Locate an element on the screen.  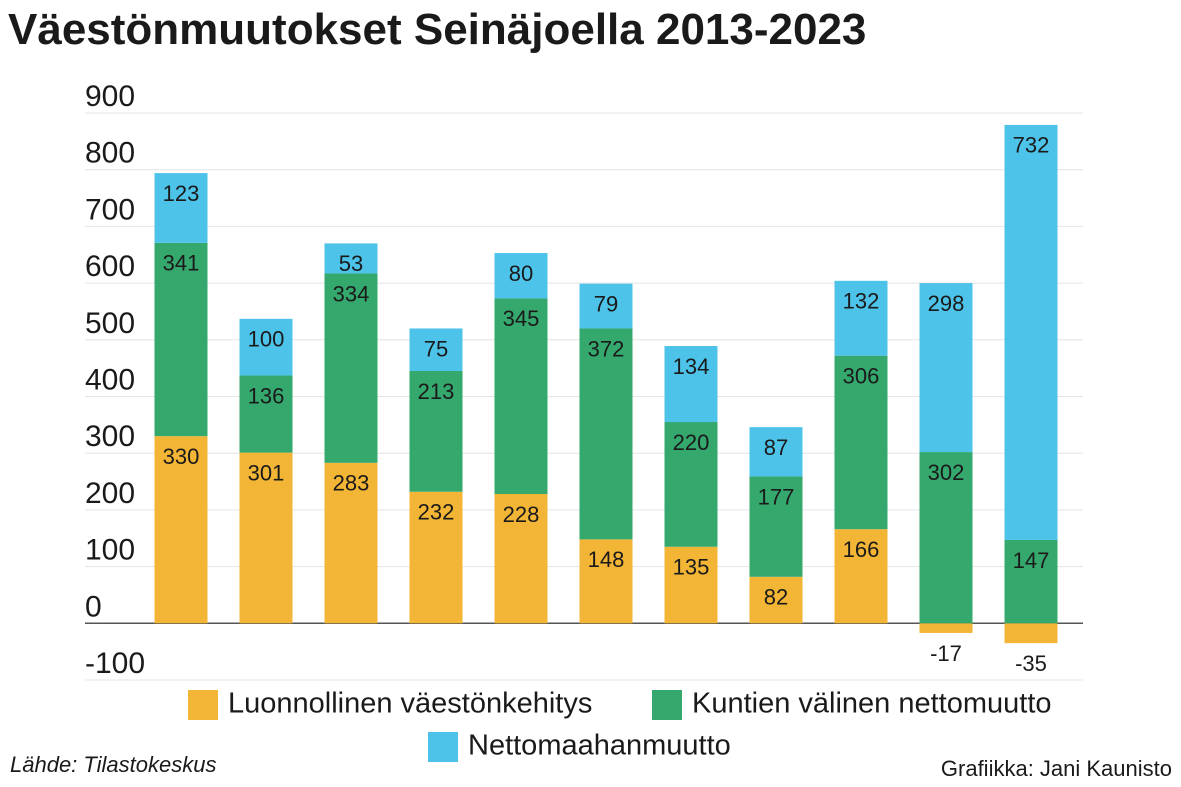
data-label: 220 is located at coordinates (691, 442).